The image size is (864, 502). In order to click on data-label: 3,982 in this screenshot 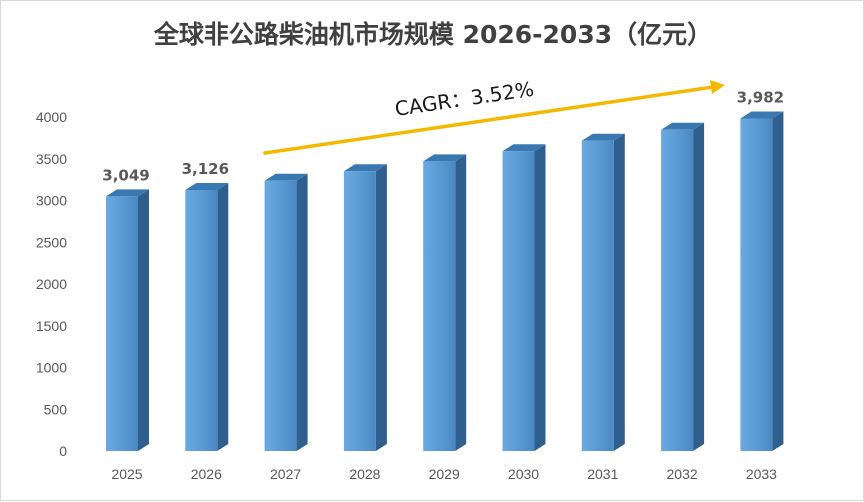, I will do `click(760, 98)`.